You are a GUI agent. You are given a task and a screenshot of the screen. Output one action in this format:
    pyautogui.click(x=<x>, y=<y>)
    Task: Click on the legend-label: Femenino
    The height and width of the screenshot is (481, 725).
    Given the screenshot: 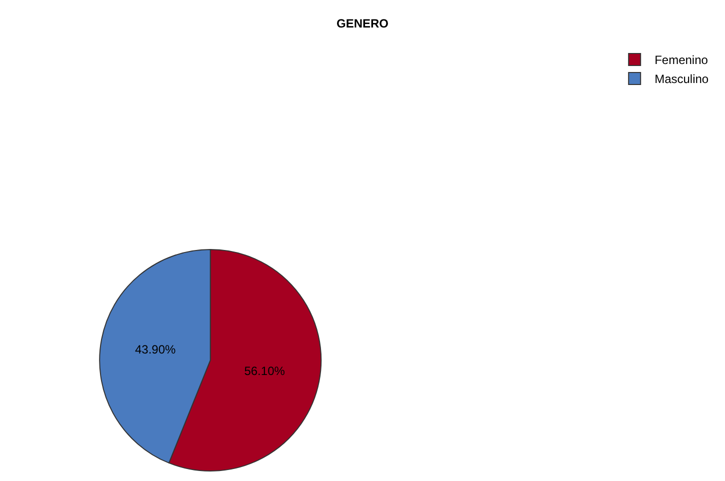 What is the action you would take?
    pyautogui.click(x=681, y=60)
    